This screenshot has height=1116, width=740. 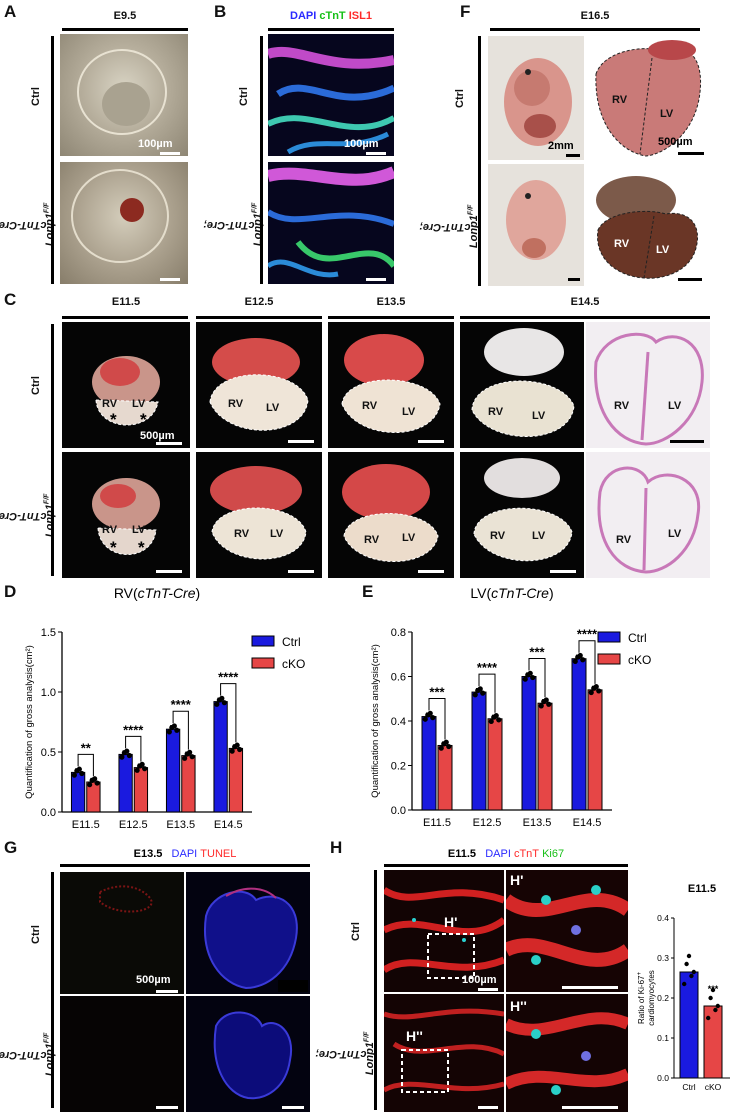 What do you see at coordinates (444, 1053) in the screenshot?
I see `panel-h-mut-overview: H''` at bounding box center [444, 1053].